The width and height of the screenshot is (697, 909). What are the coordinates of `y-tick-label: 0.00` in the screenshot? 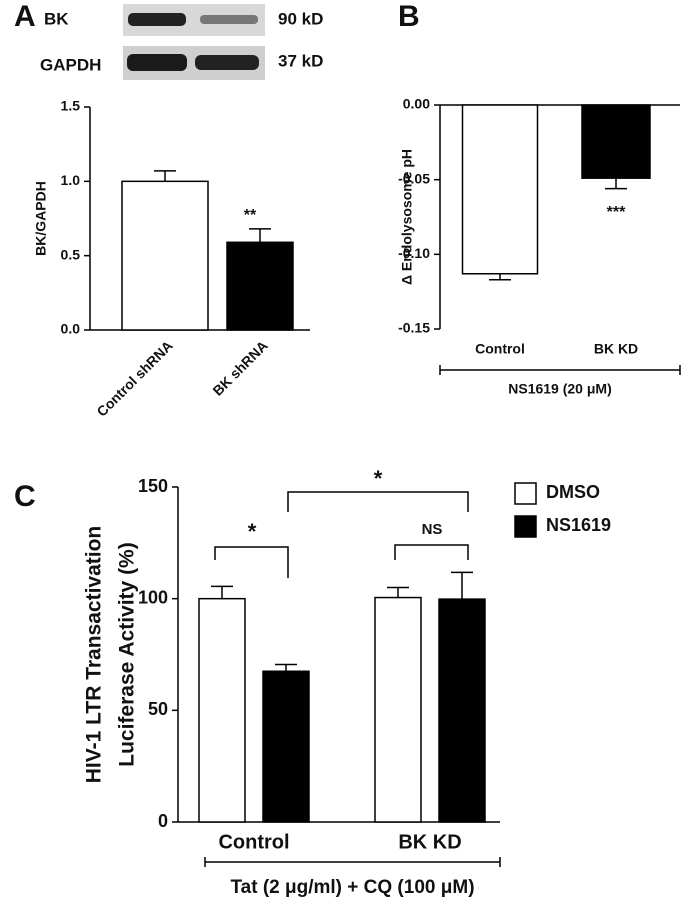 It's located at (416, 104).